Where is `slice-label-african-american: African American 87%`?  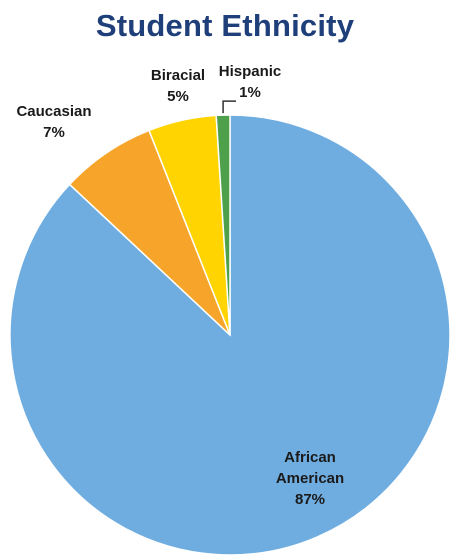 slice-label-african-american: African American 87% is located at coordinates (310, 478).